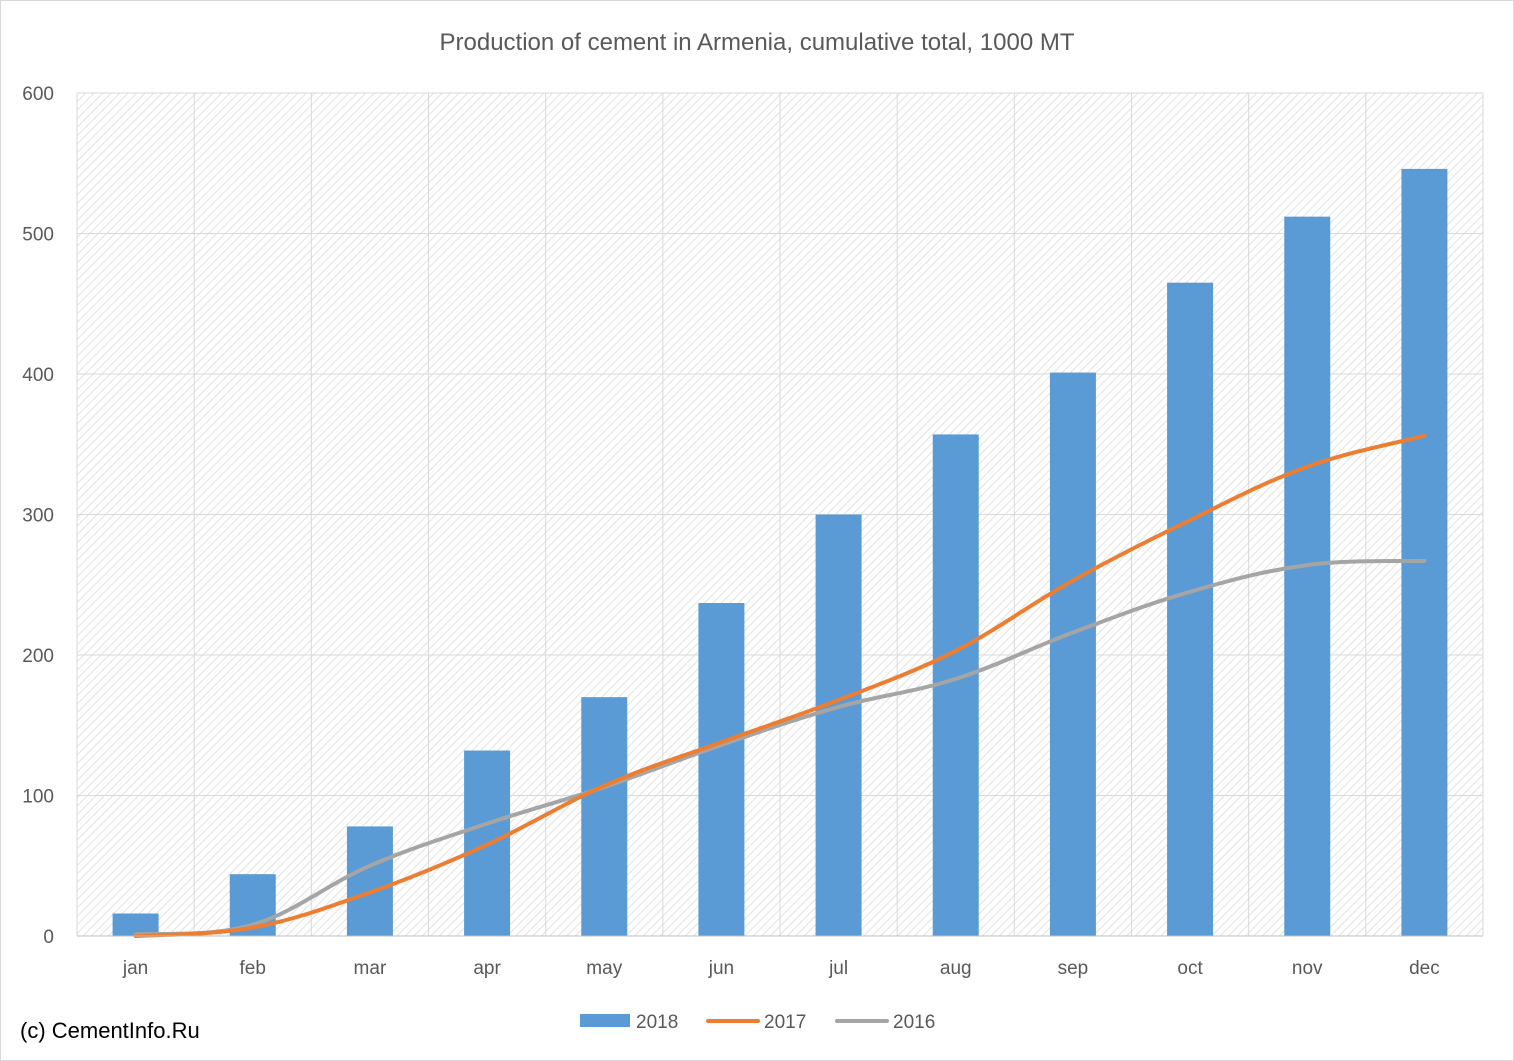  I want to click on y-tick-label: 300, so click(38, 516).